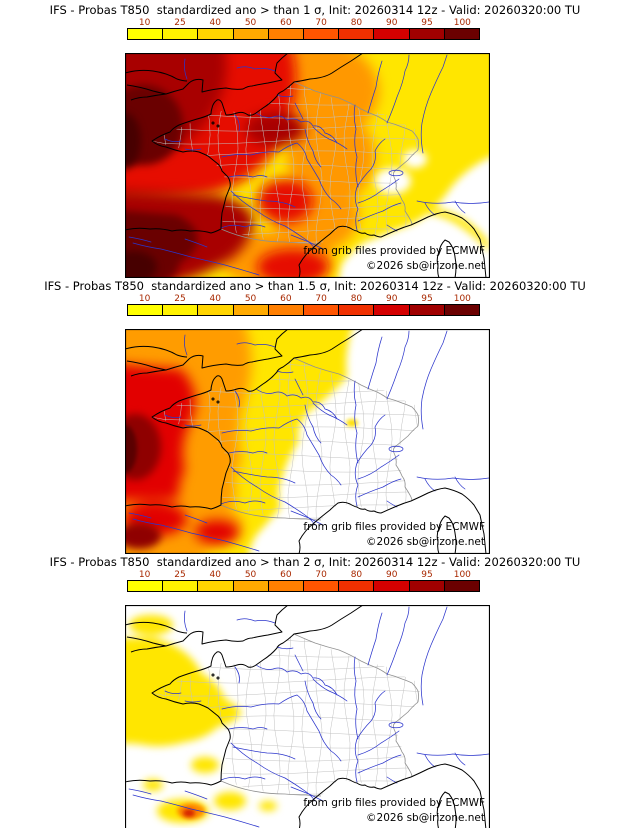 This screenshot has width=630, height=828. Describe the element at coordinates (201, 719) in the screenshot. I see `probability-field-2sigma` at that location.